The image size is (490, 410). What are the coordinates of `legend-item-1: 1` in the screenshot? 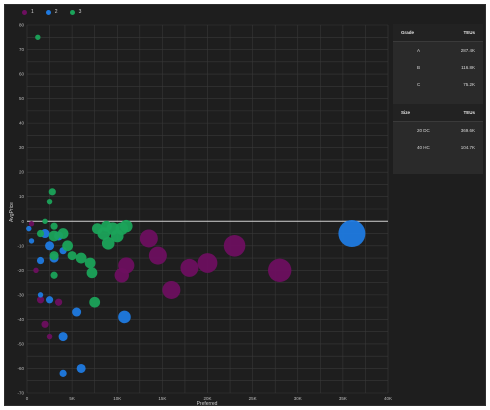 It's located at (28, 12).